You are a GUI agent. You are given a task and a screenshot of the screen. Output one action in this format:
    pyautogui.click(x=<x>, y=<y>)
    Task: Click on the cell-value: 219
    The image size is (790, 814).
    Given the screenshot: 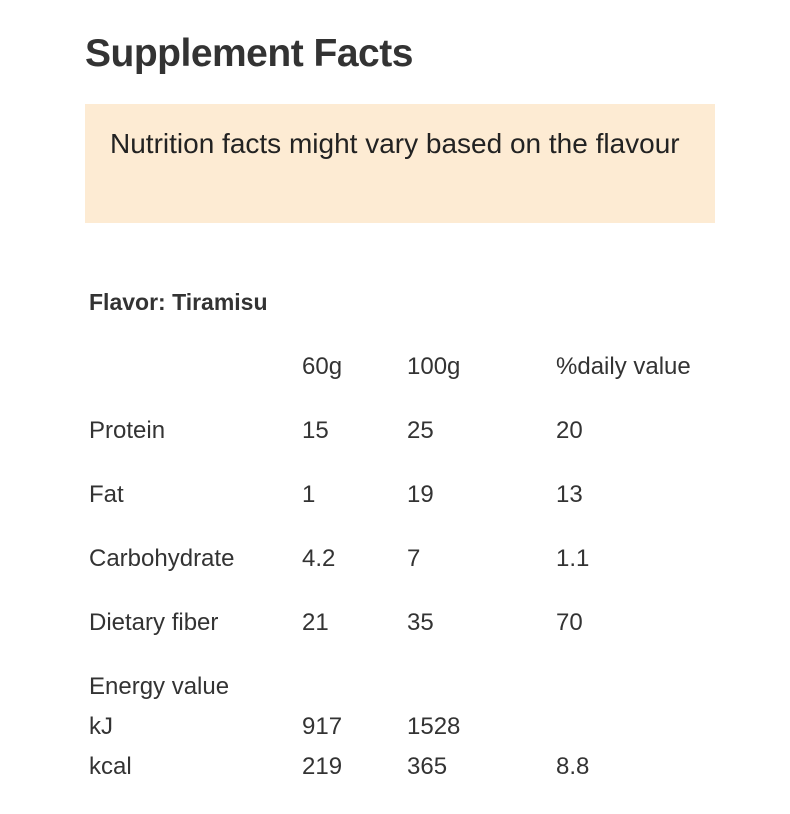 What is the action you would take?
    pyautogui.click(x=322, y=766)
    